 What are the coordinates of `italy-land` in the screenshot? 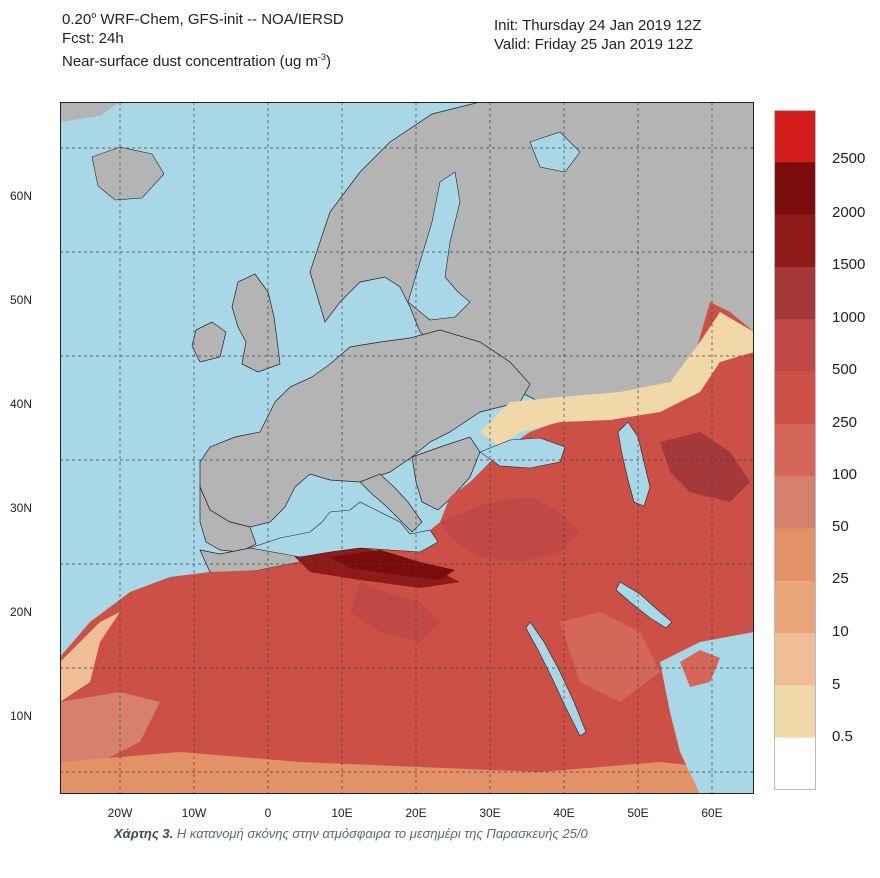 It's located at (391, 503).